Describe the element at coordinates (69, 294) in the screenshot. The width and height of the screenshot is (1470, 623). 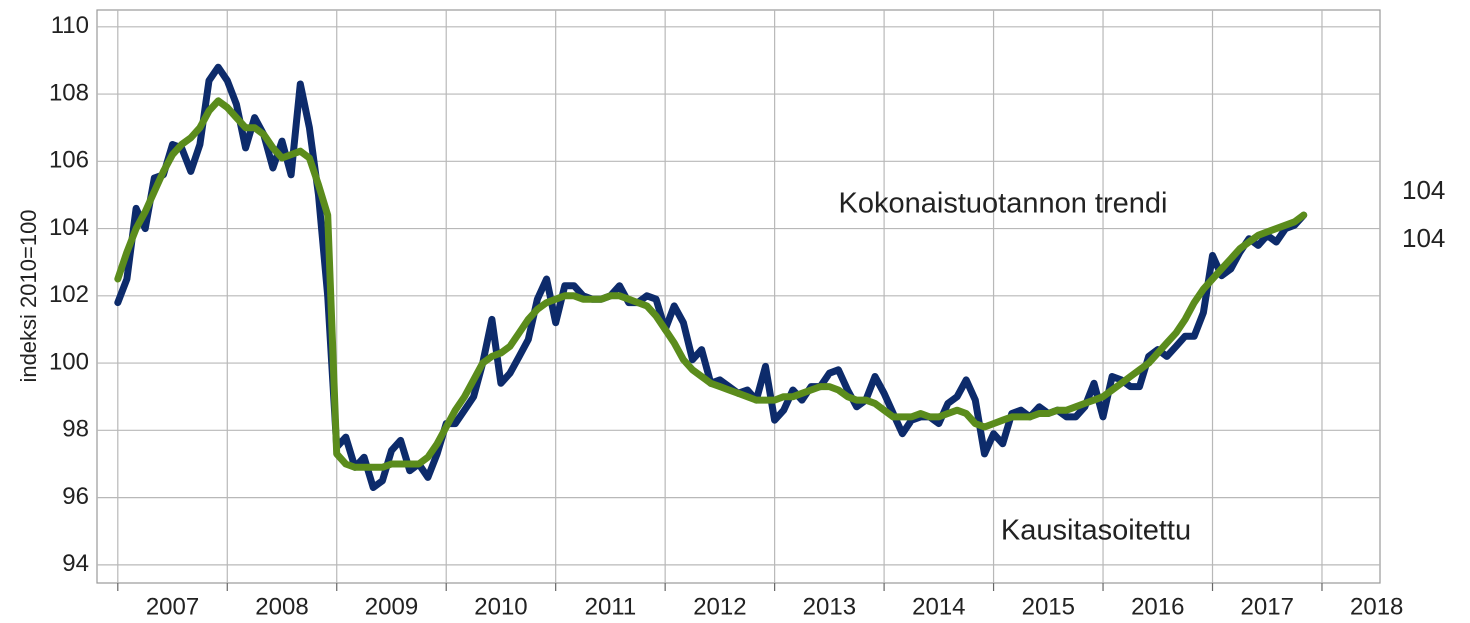
I see `y-tick-label: 102` at that location.